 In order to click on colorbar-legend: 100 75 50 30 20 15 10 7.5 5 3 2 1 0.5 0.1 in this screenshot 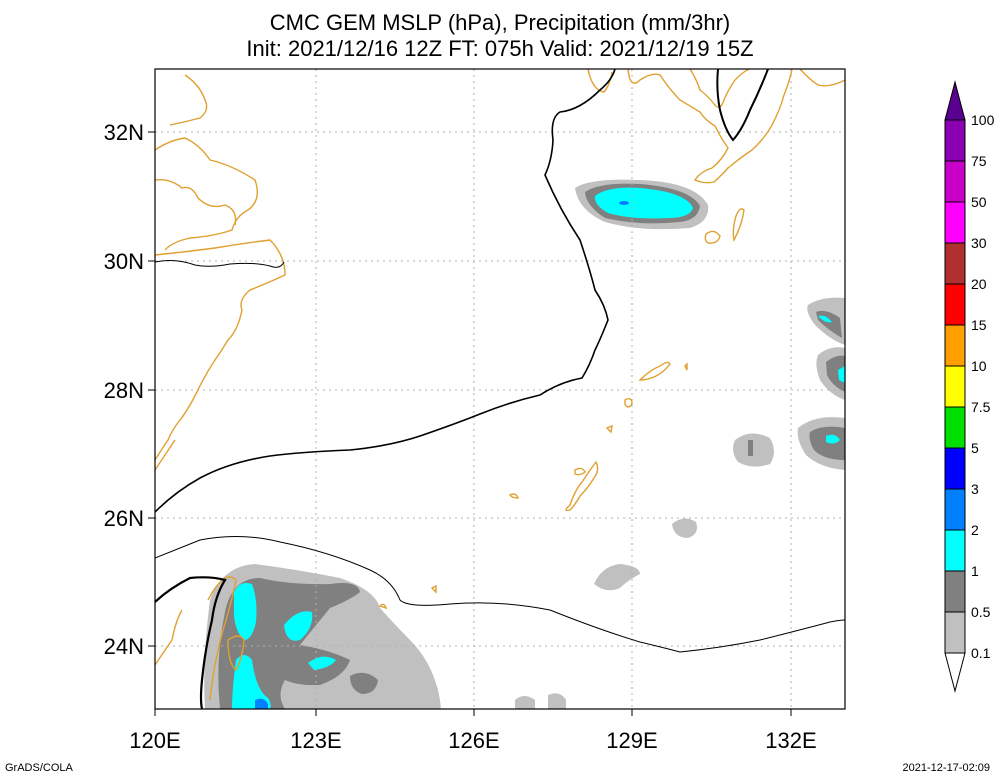, I will do `click(969, 386)`.